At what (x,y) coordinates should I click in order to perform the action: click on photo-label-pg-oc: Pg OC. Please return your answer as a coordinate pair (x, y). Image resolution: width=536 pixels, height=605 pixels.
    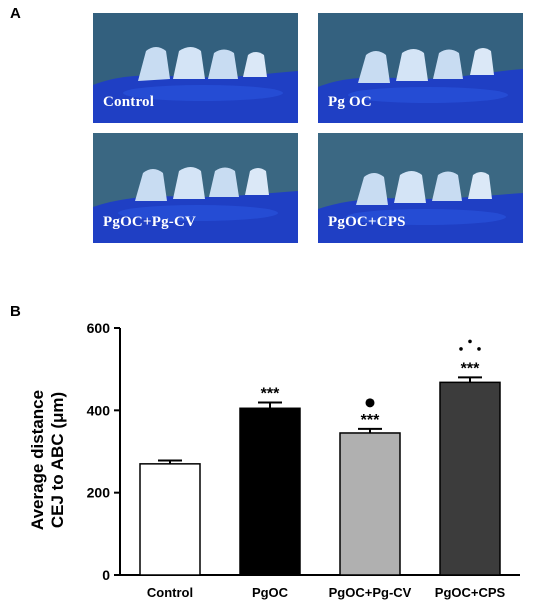
    Looking at the image, I should click on (350, 102).